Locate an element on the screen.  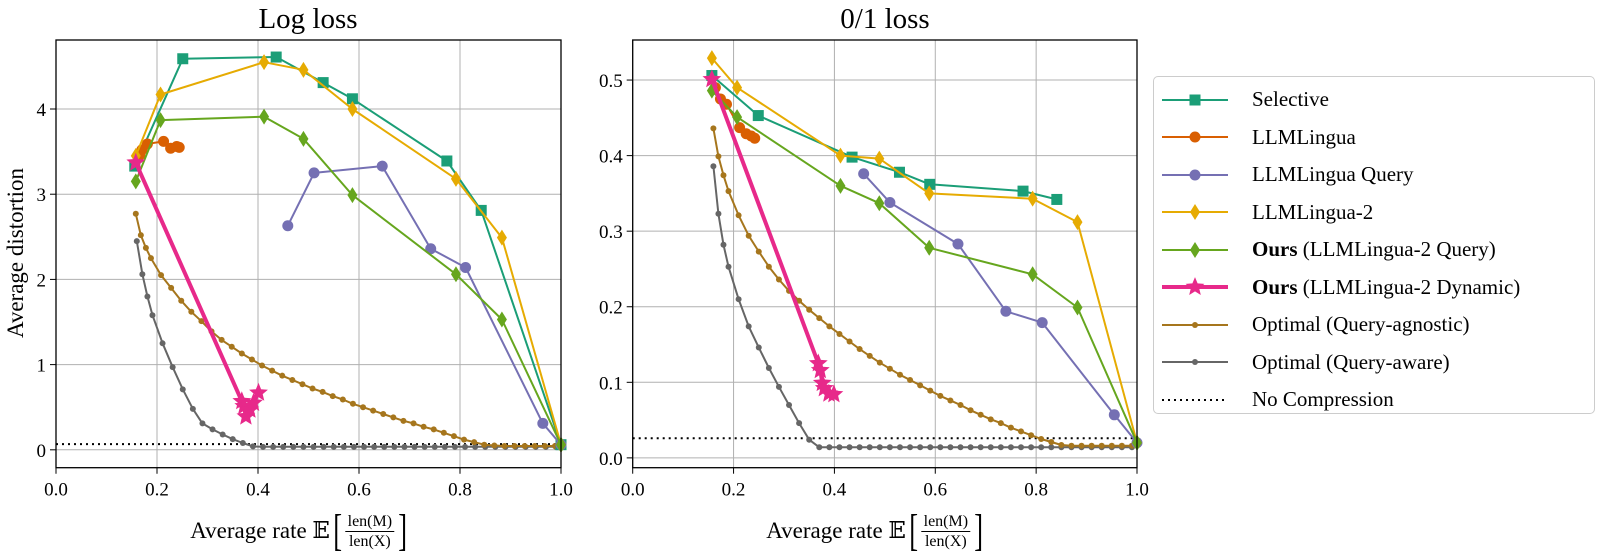
left-x-axis-label: Average rate 𝔼 [ len(M) len(X) ] is located at coordinates (299, 531).